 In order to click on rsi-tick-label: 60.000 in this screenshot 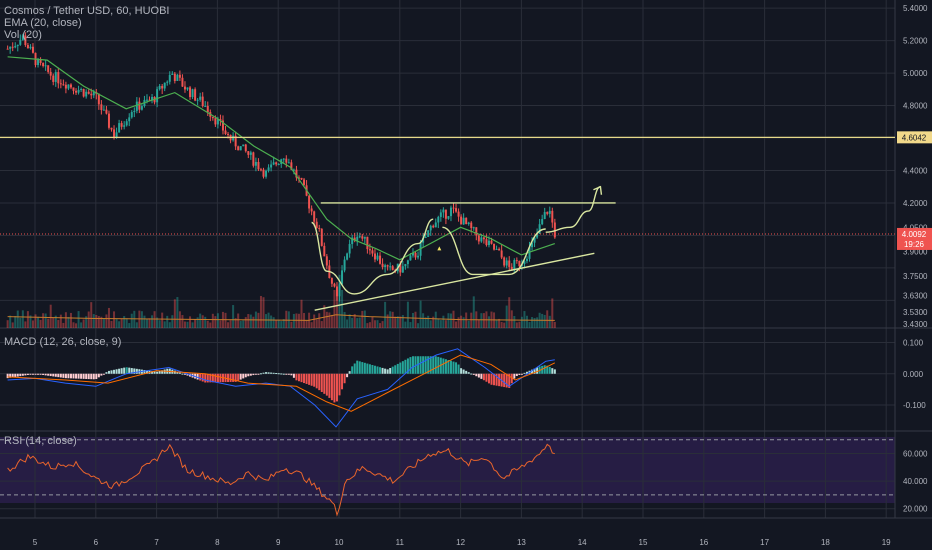, I will do `click(915, 454)`.